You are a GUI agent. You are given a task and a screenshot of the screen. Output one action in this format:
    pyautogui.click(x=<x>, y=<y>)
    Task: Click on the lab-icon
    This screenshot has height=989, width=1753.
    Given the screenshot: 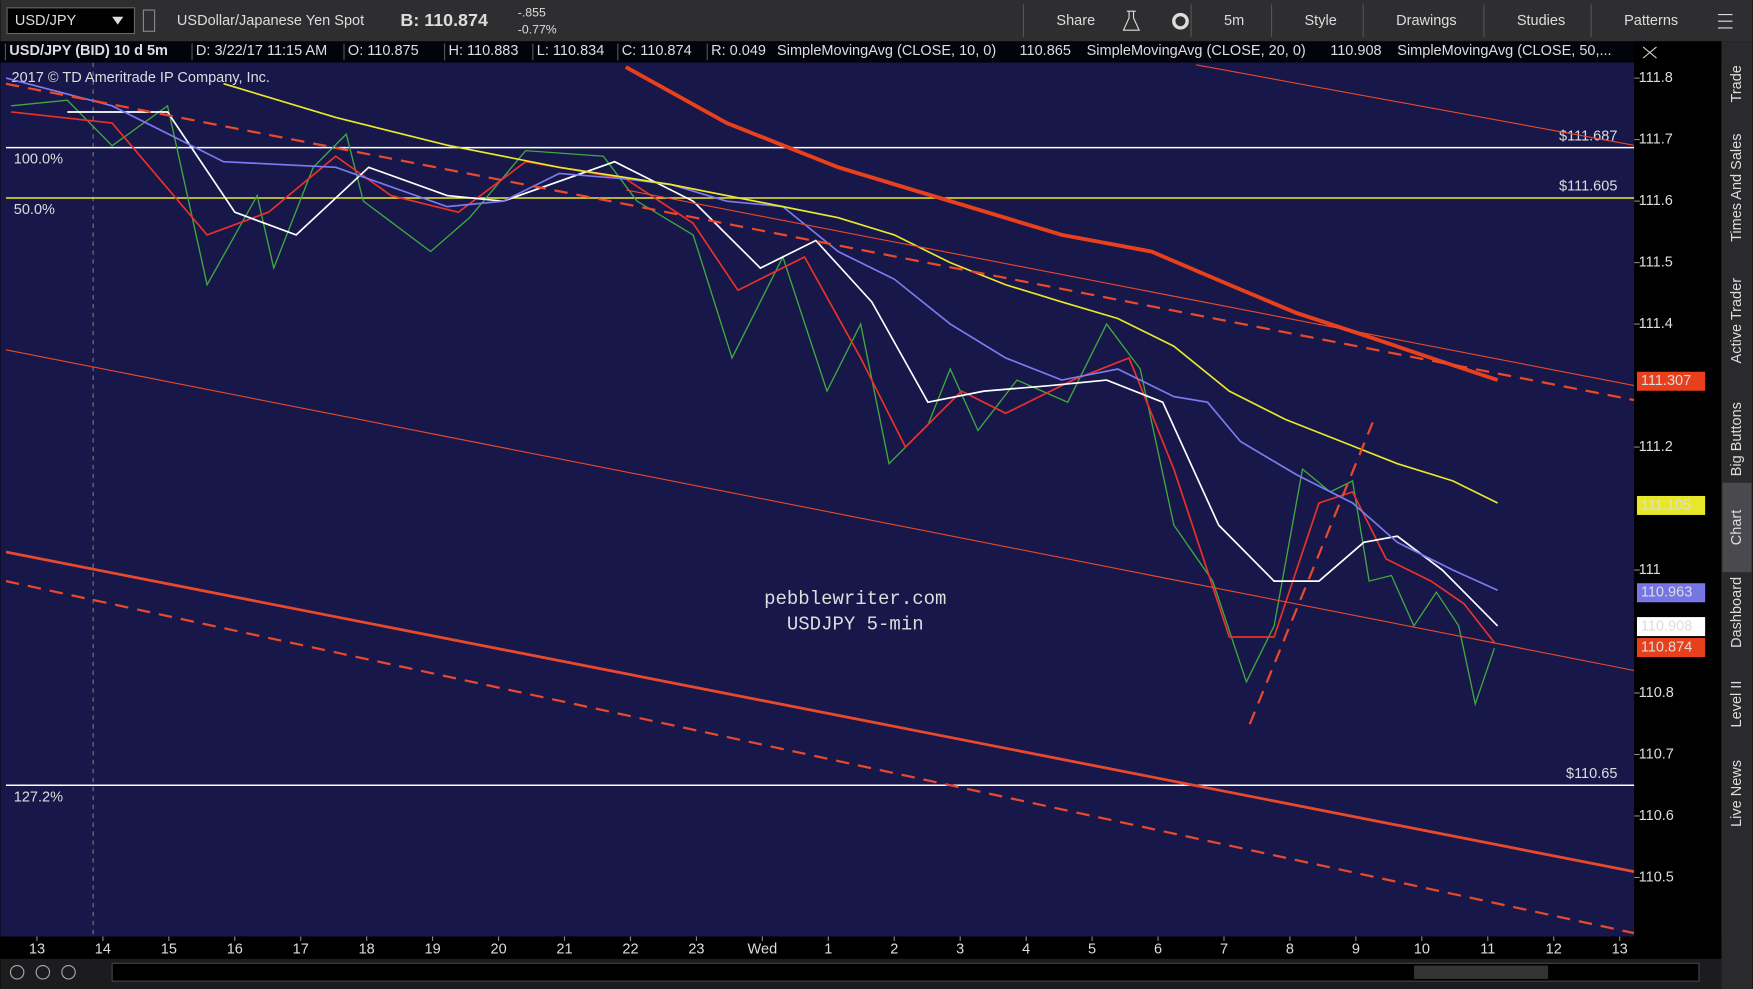 What is the action you would take?
    pyautogui.click(x=1131, y=20)
    